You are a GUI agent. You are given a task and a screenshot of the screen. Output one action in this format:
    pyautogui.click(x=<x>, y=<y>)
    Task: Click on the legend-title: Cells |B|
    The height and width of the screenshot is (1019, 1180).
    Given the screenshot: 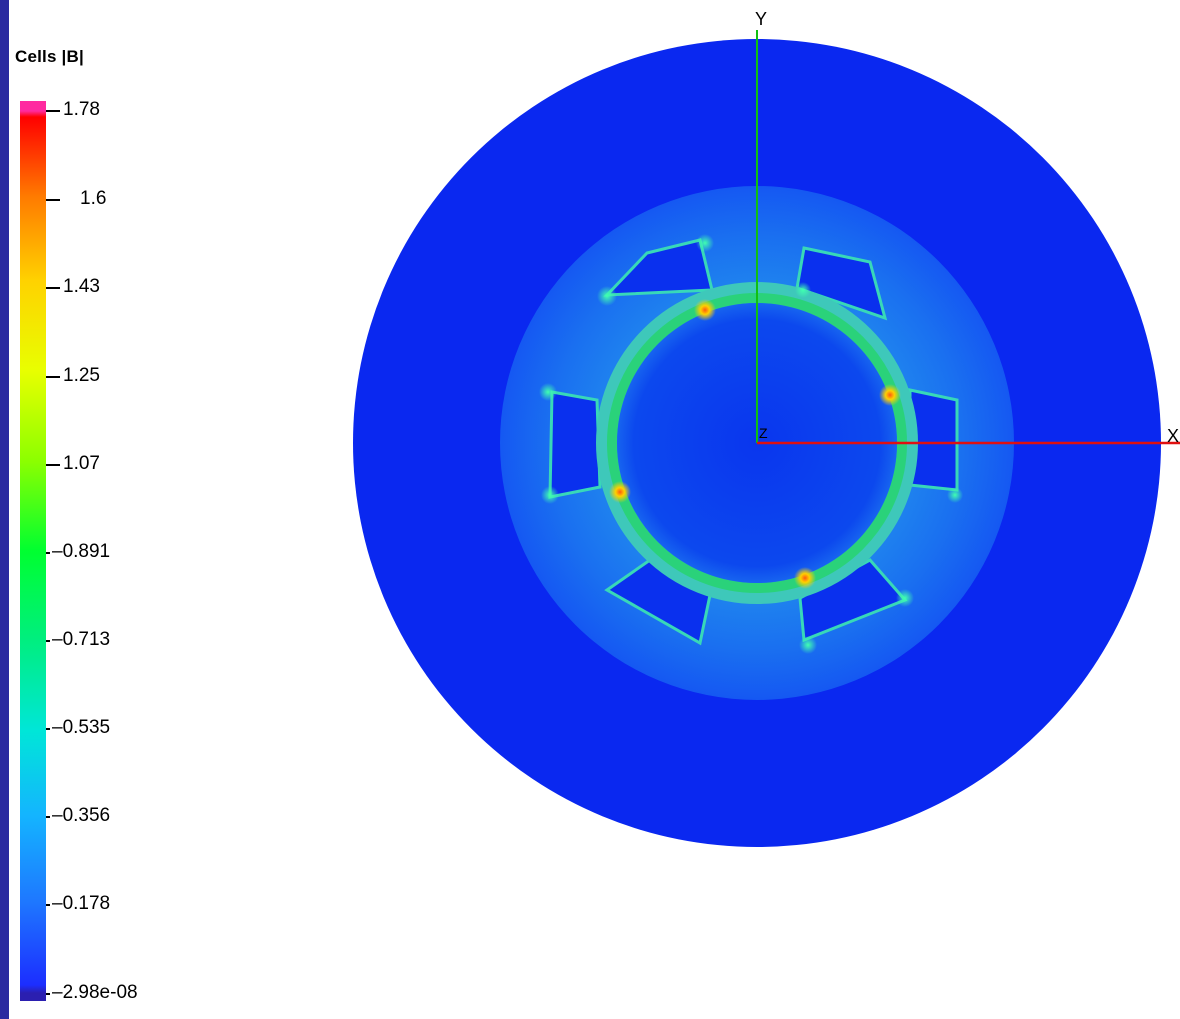 What is the action you would take?
    pyautogui.click(x=49, y=56)
    